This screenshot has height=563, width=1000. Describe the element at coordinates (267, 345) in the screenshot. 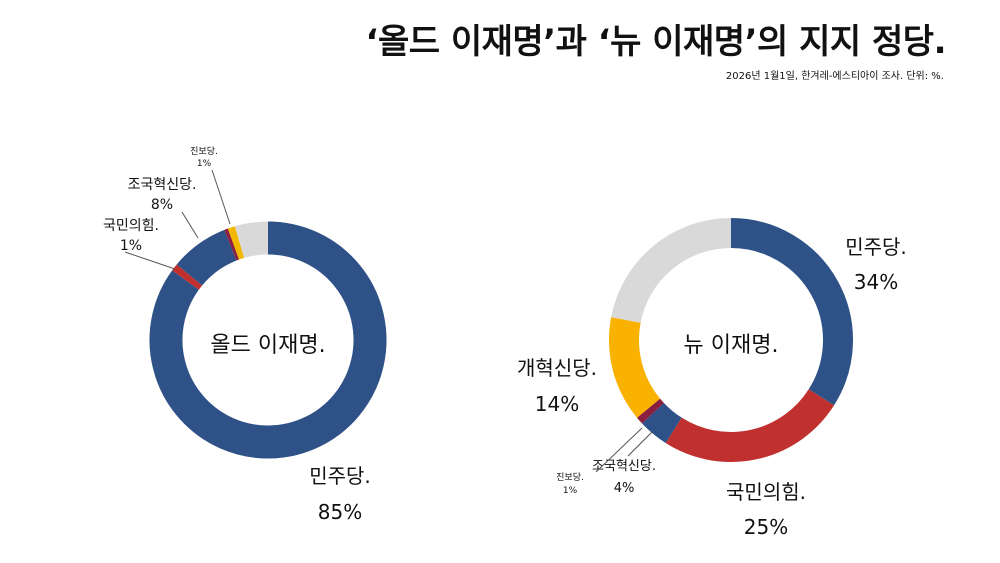

I see `center-label-old: 올드 이재명.` at that location.